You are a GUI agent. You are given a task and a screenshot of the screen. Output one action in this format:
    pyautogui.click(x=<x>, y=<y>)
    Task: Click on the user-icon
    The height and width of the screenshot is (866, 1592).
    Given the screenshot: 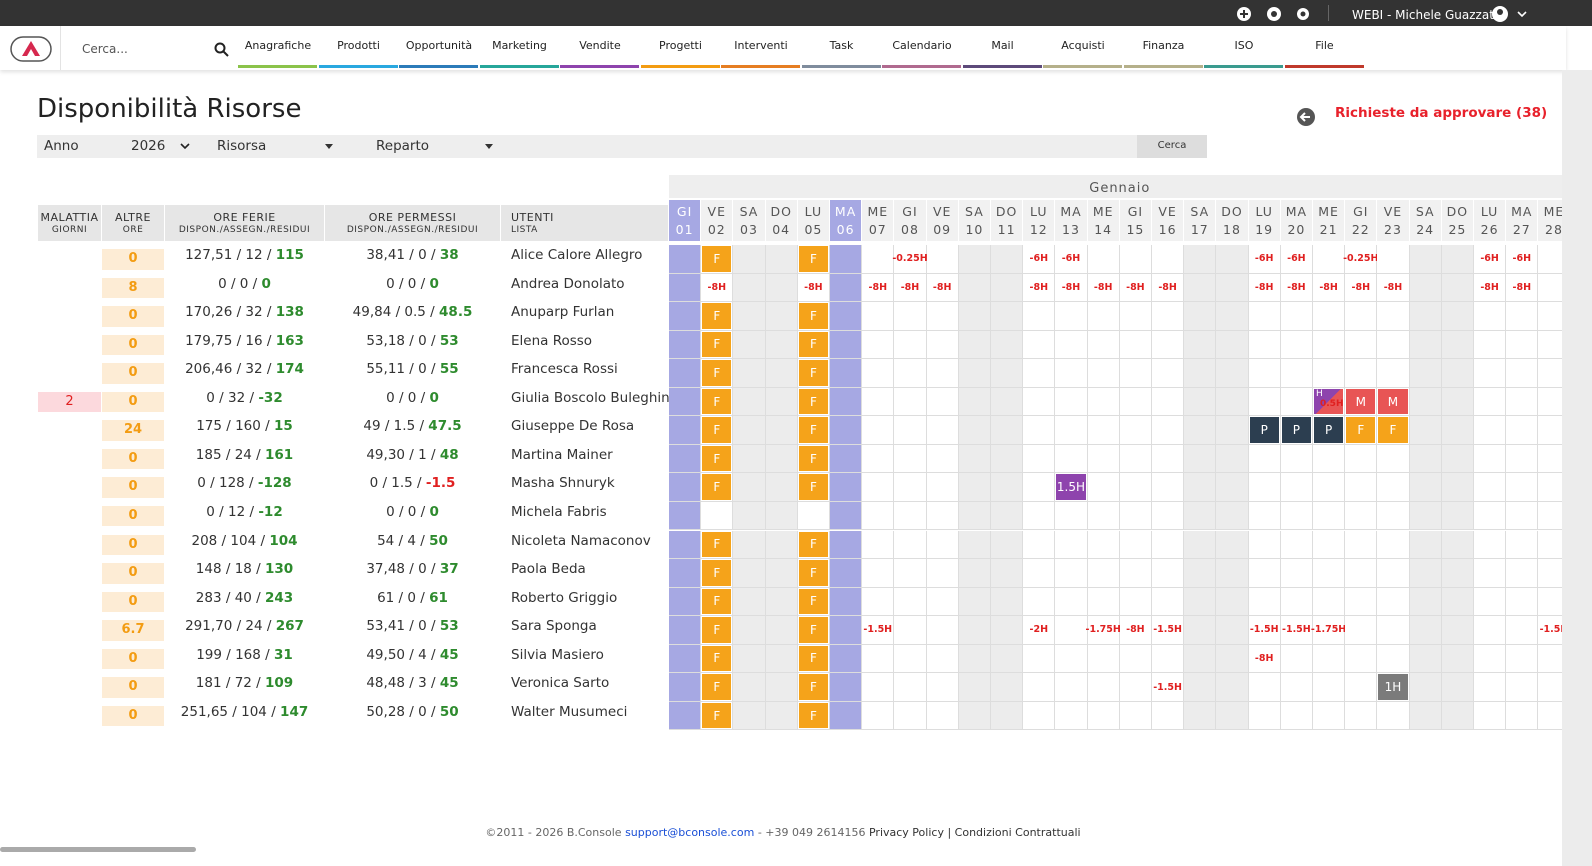 What is the action you would take?
    pyautogui.click(x=1512, y=14)
    